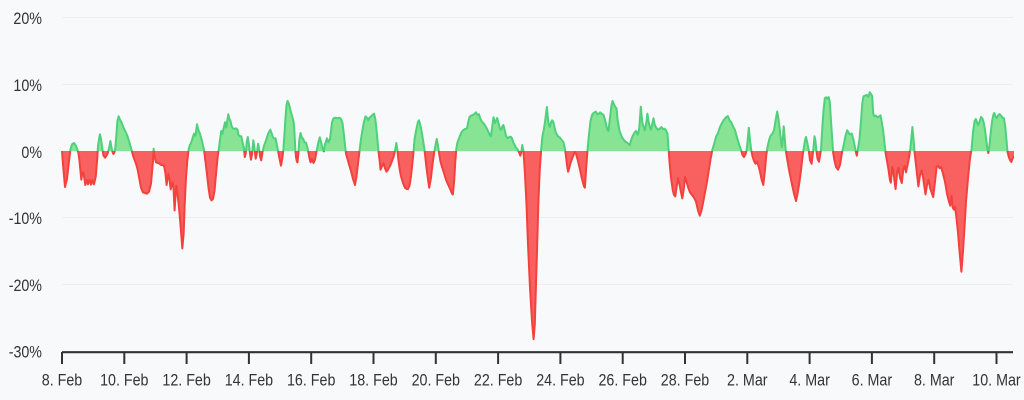 The image size is (1024, 400). What do you see at coordinates (685, 380) in the screenshot?
I see `svg-text: 28. Feb` at bounding box center [685, 380].